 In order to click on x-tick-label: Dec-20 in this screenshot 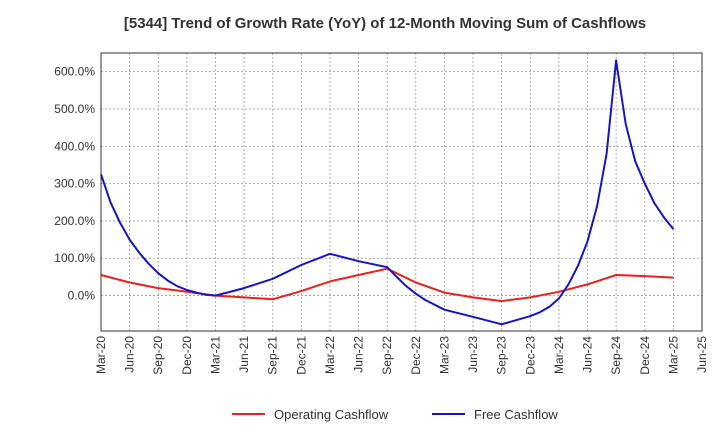, I will do `click(187, 355)`.